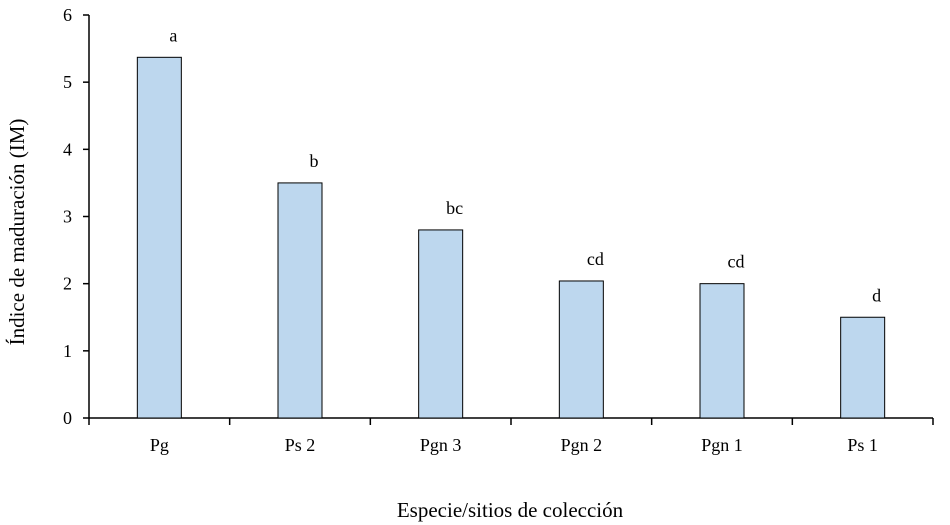 The height and width of the screenshot is (525, 950). I want to click on x-axis: Pg Ps 2 Pgn 3 Pgn 2 Pgn 1 Ps 1, so click(511, 436).